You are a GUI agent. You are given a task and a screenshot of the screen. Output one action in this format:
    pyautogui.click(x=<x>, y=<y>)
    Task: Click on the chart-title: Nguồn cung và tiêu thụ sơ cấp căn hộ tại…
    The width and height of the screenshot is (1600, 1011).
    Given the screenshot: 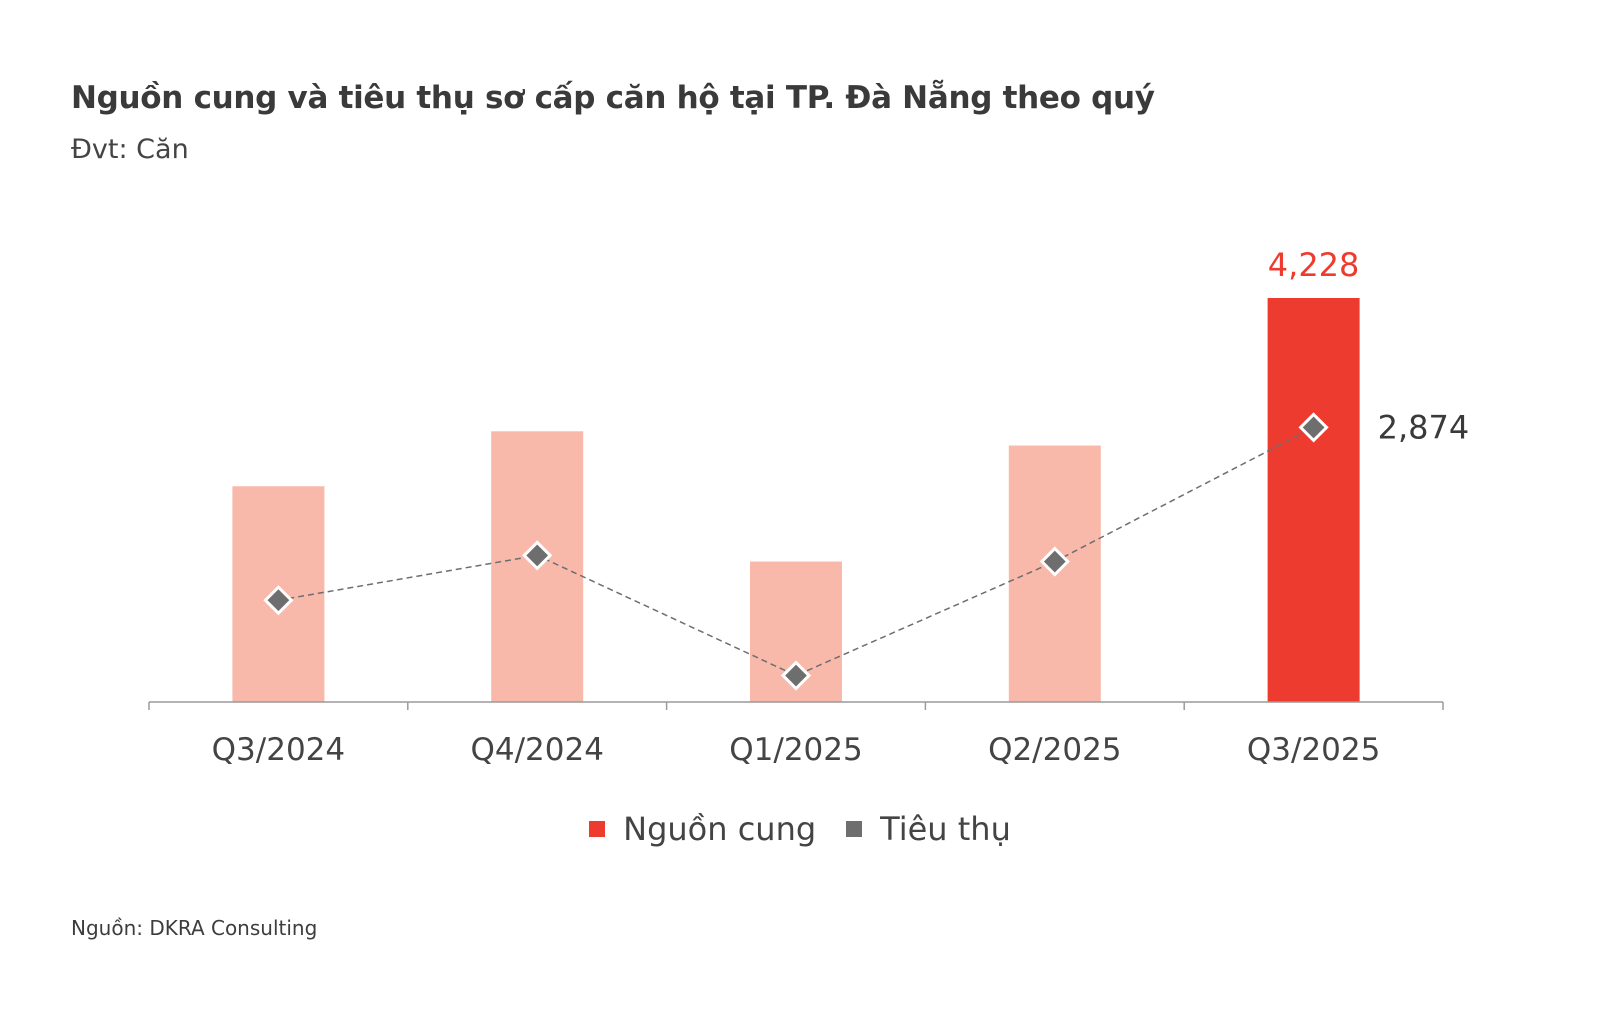 What is the action you would take?
    pyautogui.click(x=613, y=98)
    